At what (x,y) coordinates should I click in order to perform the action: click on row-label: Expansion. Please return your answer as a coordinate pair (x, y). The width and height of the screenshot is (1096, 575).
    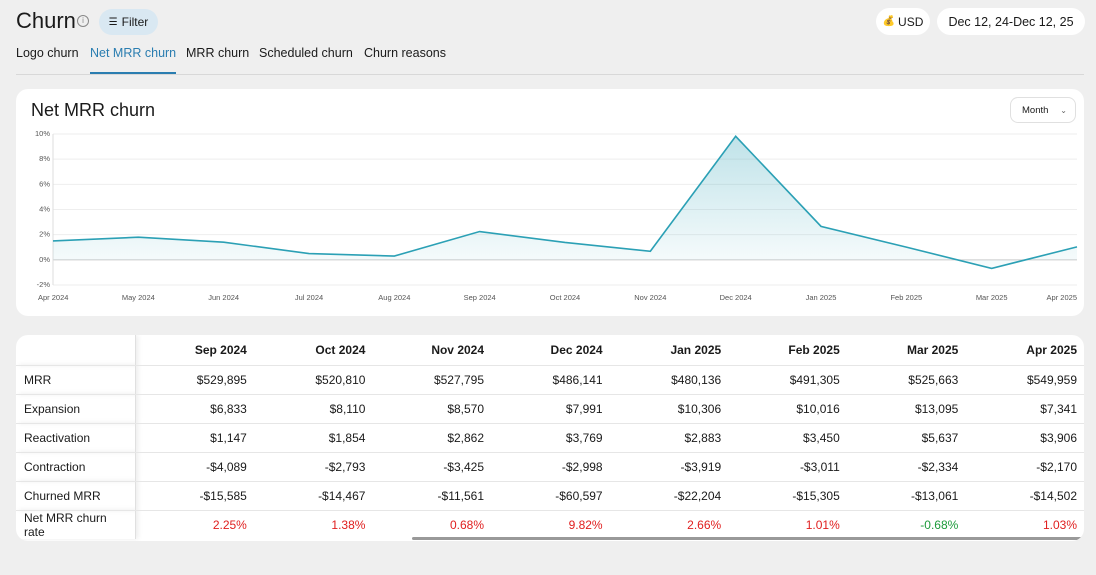
    Looking at the image, I should click on (76, 409).